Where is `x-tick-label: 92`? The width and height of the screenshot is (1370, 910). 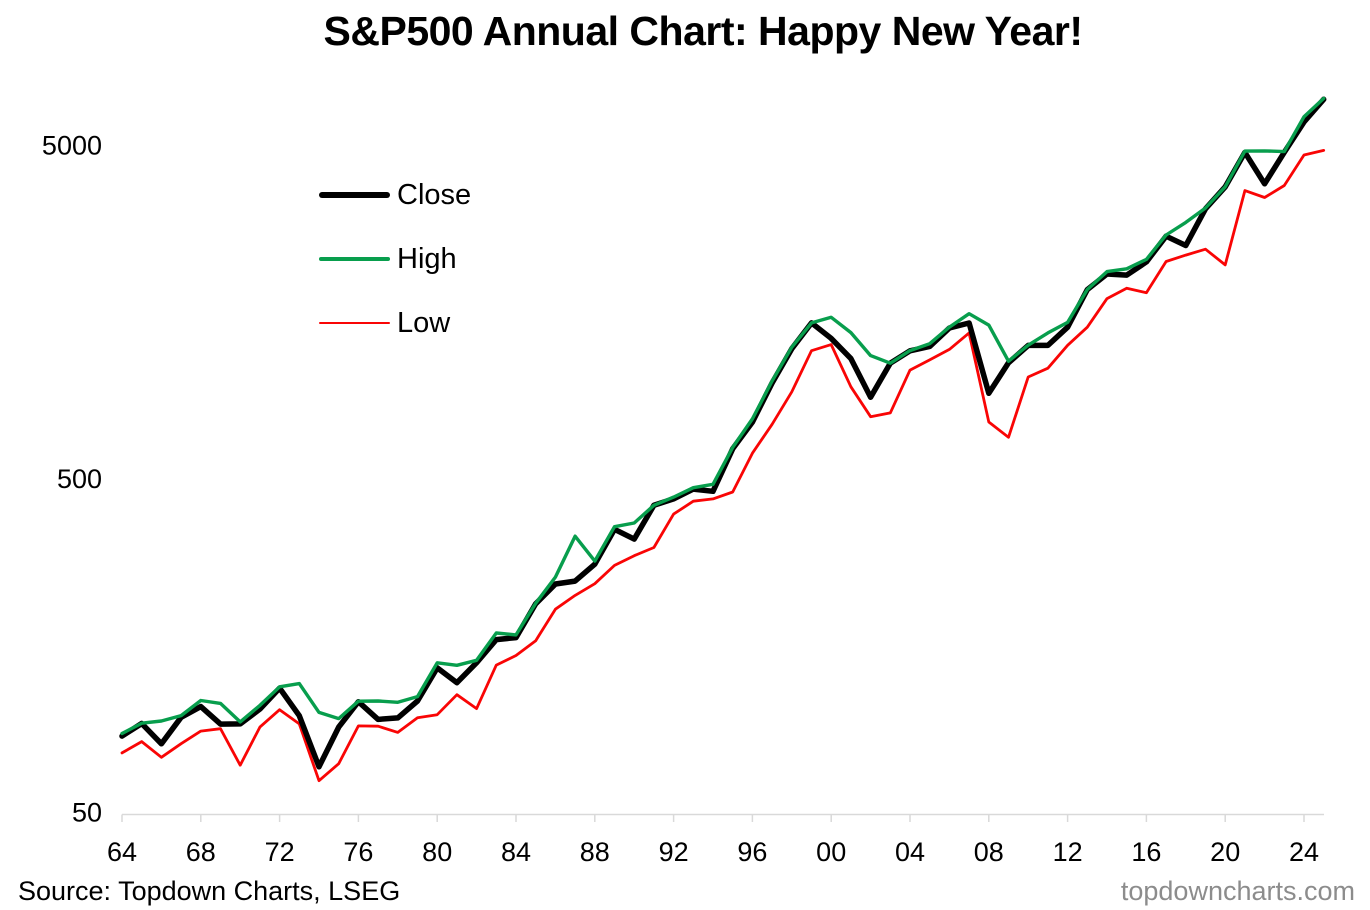
x-tick-label: 92 is located at coordinates (674, 852).